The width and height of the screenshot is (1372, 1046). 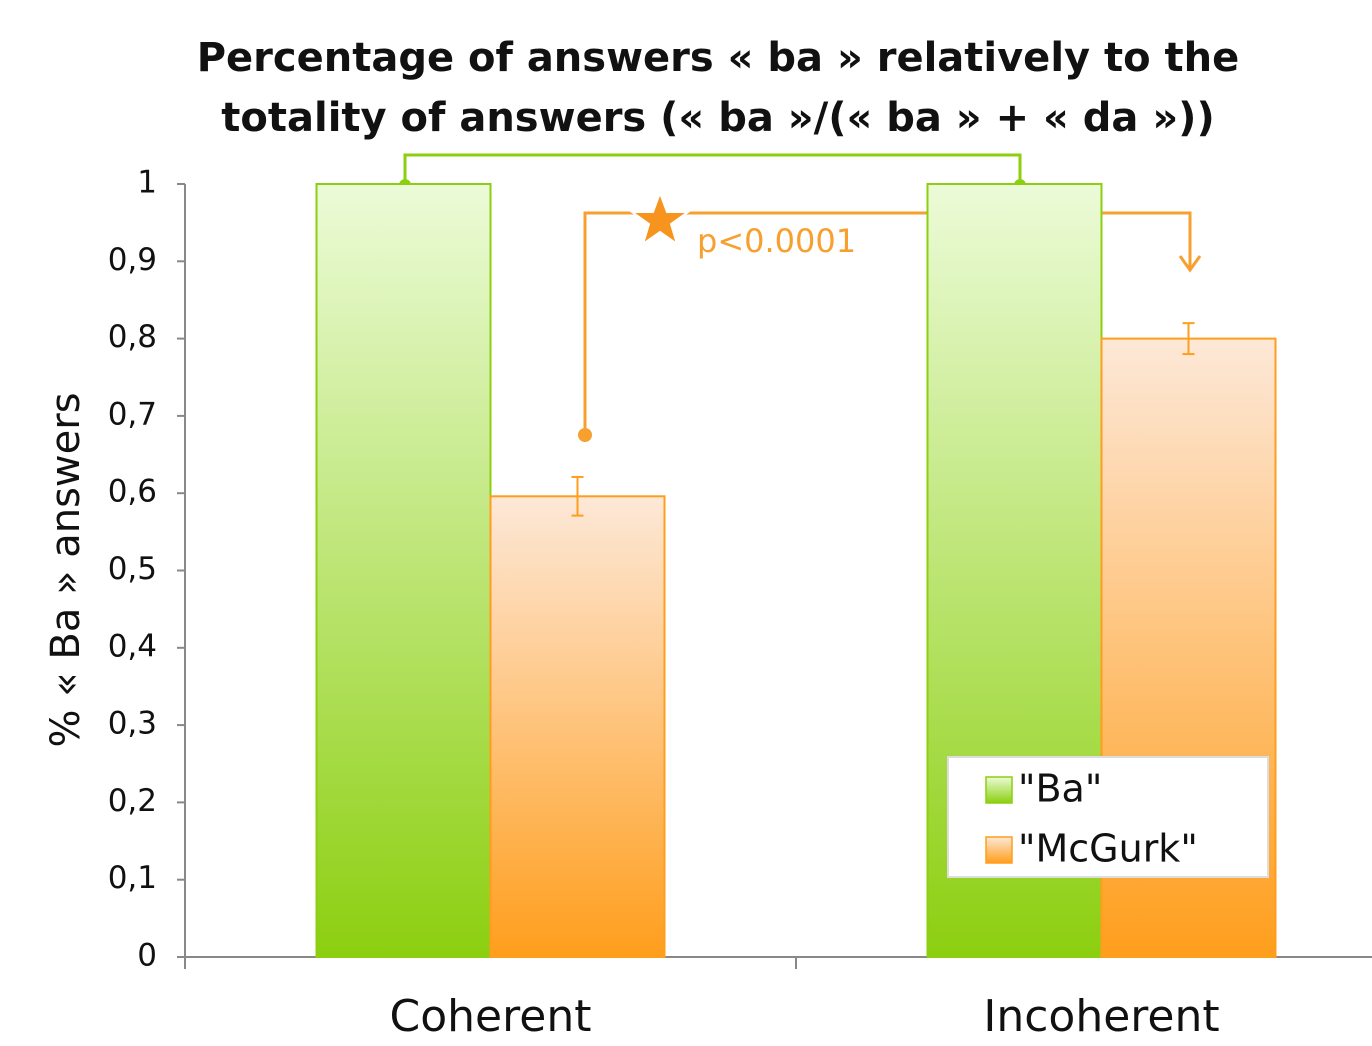 I want to click on orange-bracket, so click(x=887, y=323).